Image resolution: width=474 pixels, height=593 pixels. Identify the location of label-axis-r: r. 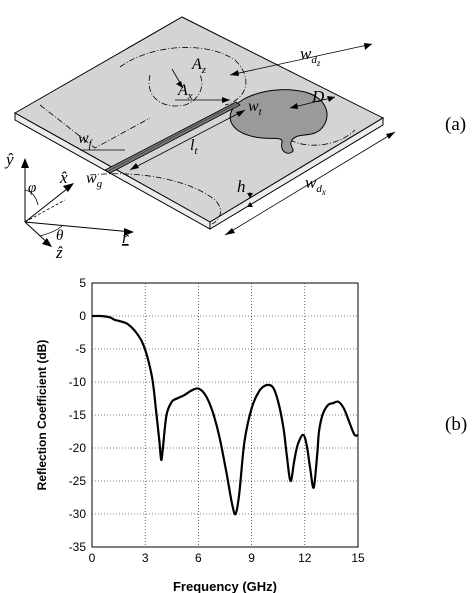
(125, 237).